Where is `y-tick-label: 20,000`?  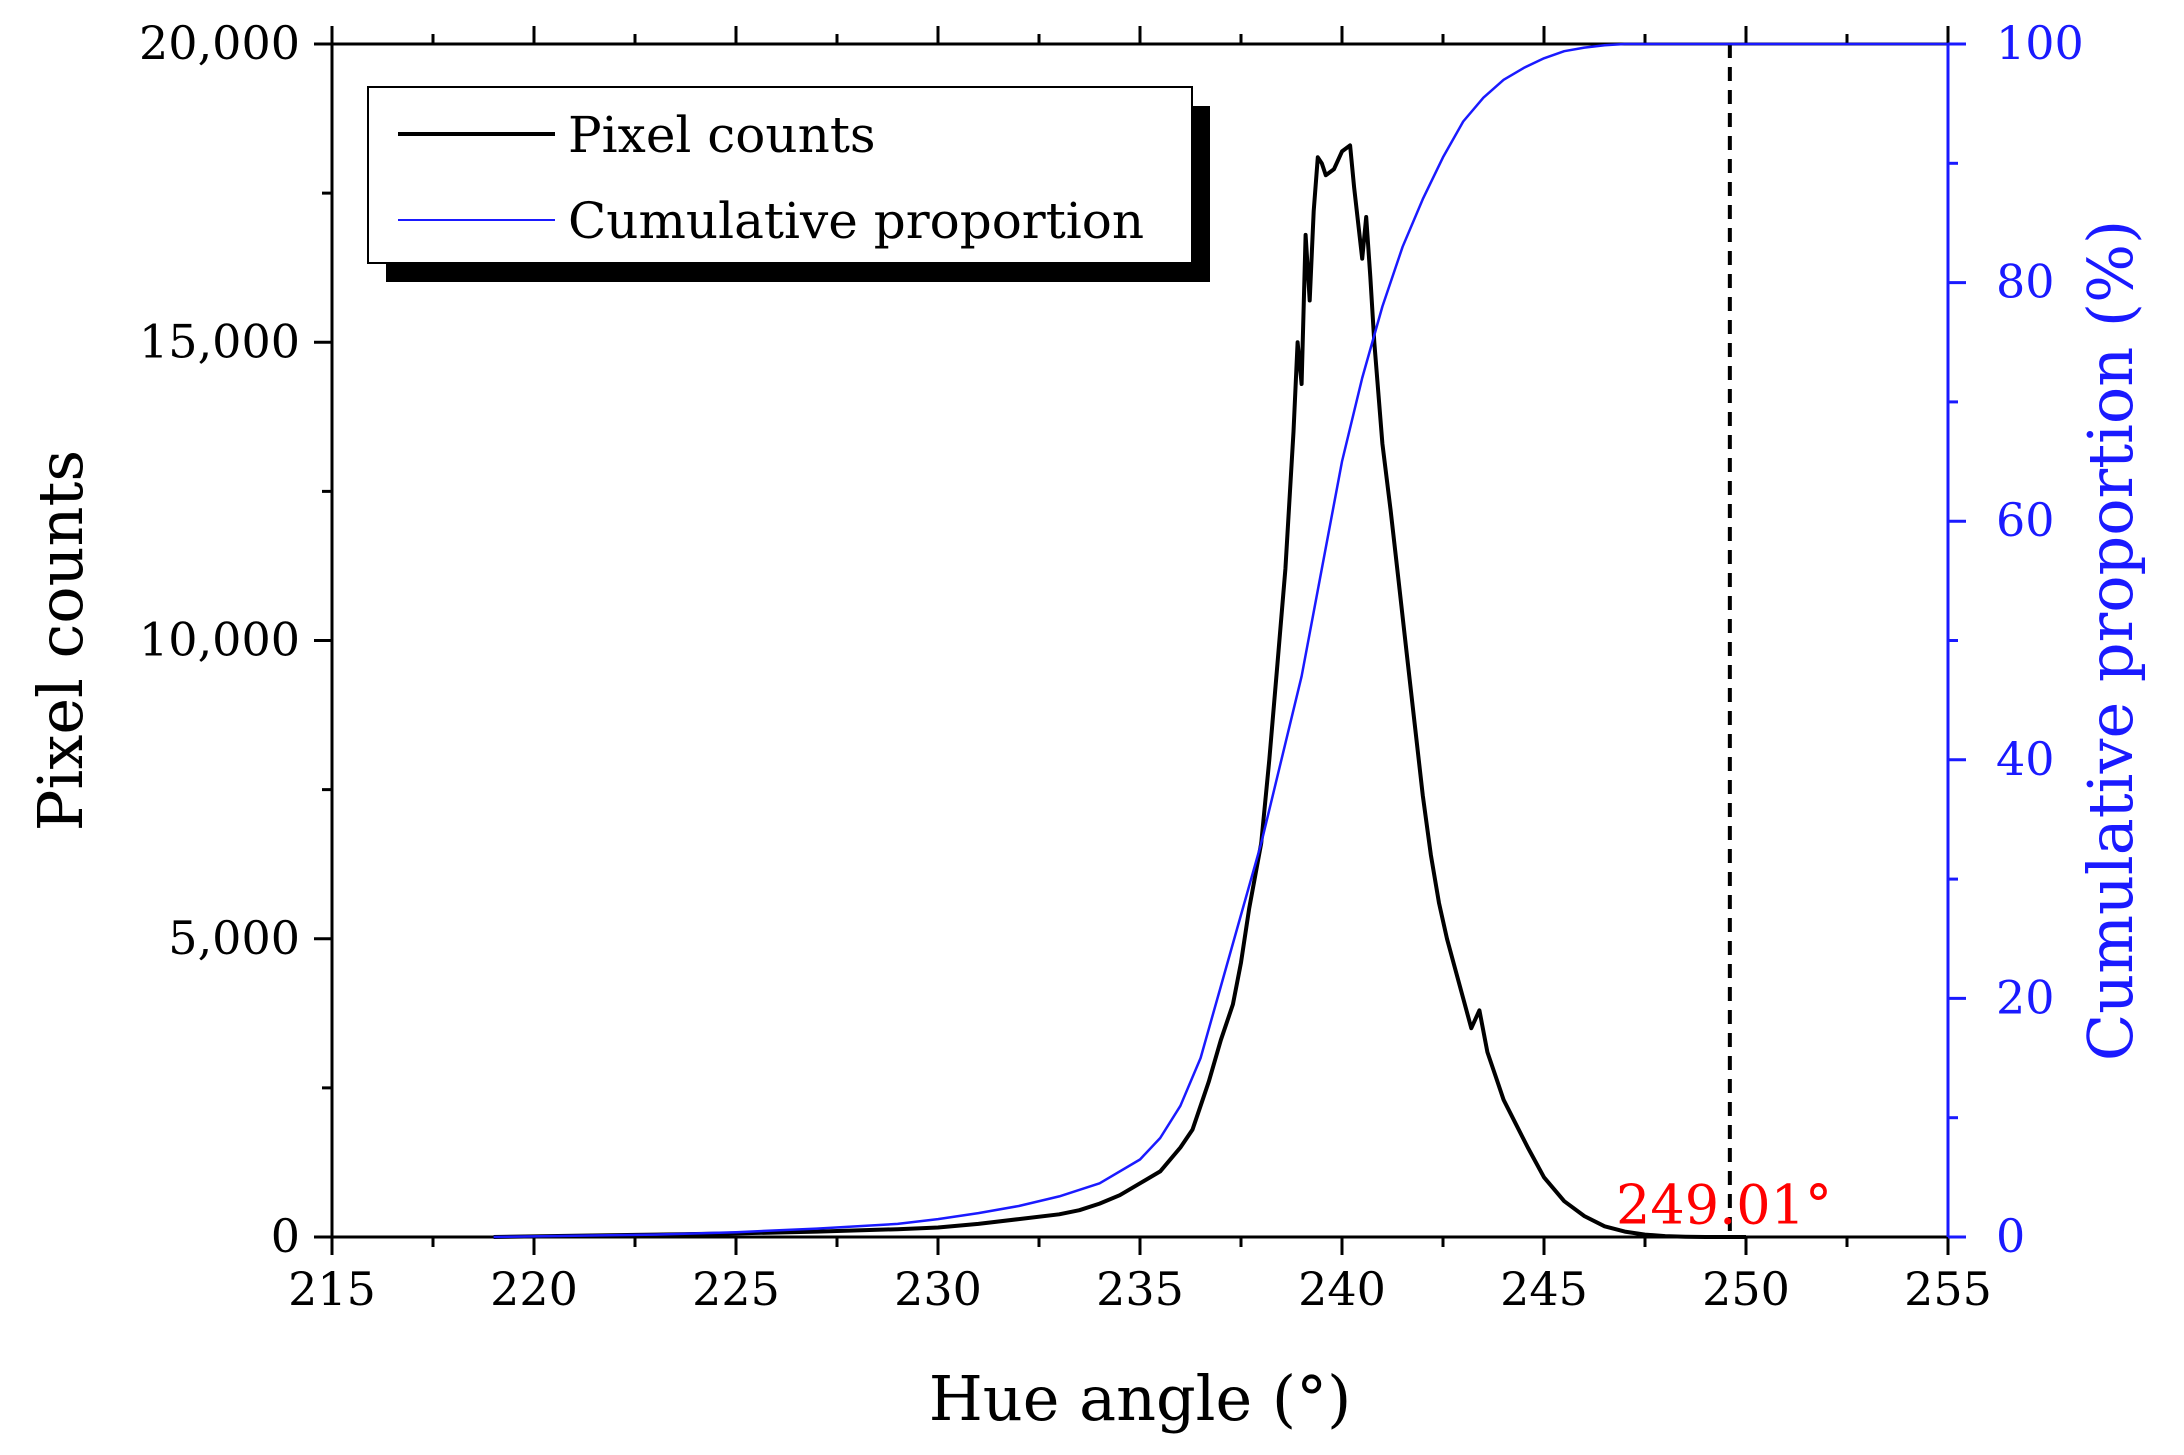 y-tick-label: 20,000 is located at coordinates (219, 43).